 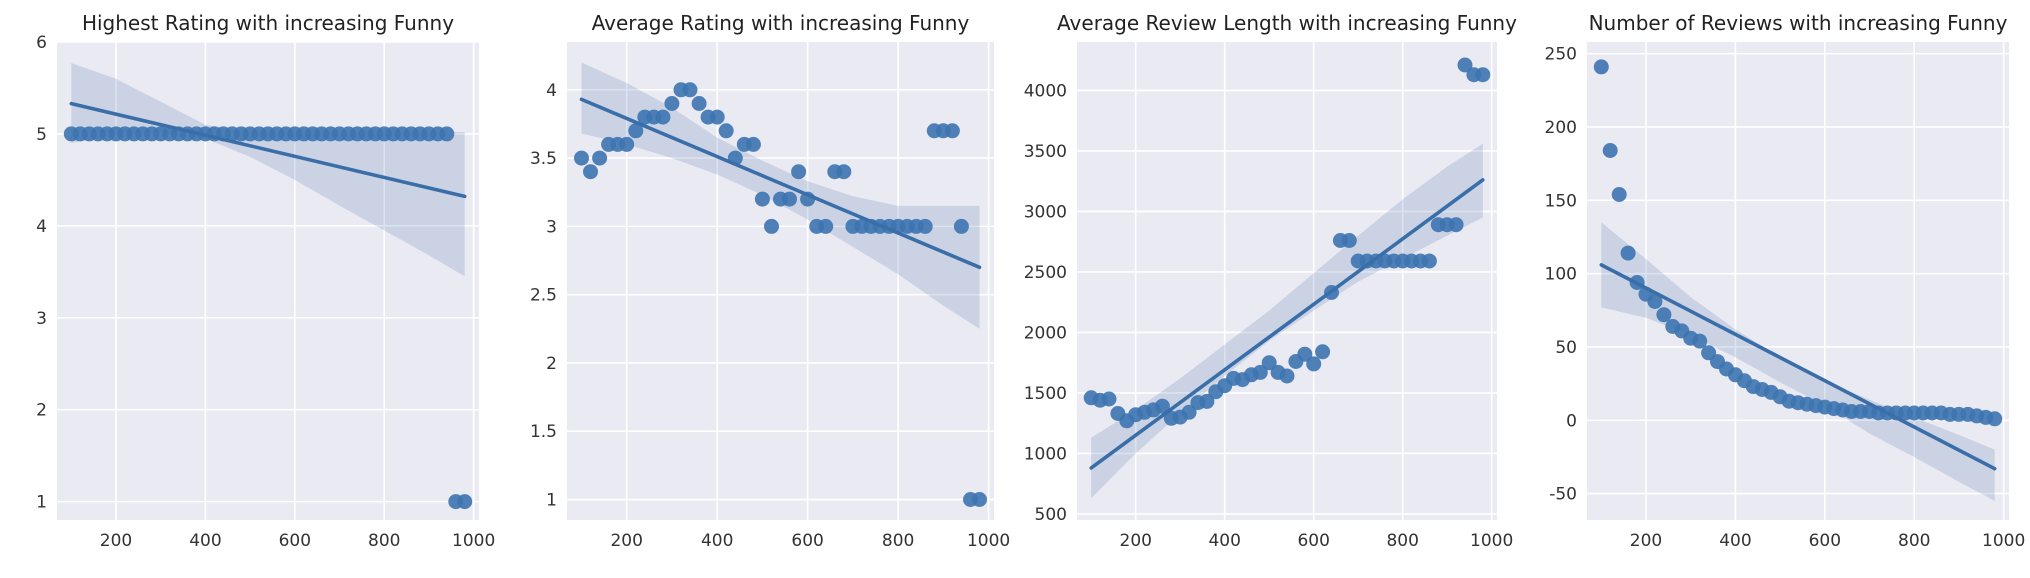 What do you see at coordinates (1045, 91) in the screenshot?
I see `y-tick-label: 4000` at bounding box center [1045, 91].